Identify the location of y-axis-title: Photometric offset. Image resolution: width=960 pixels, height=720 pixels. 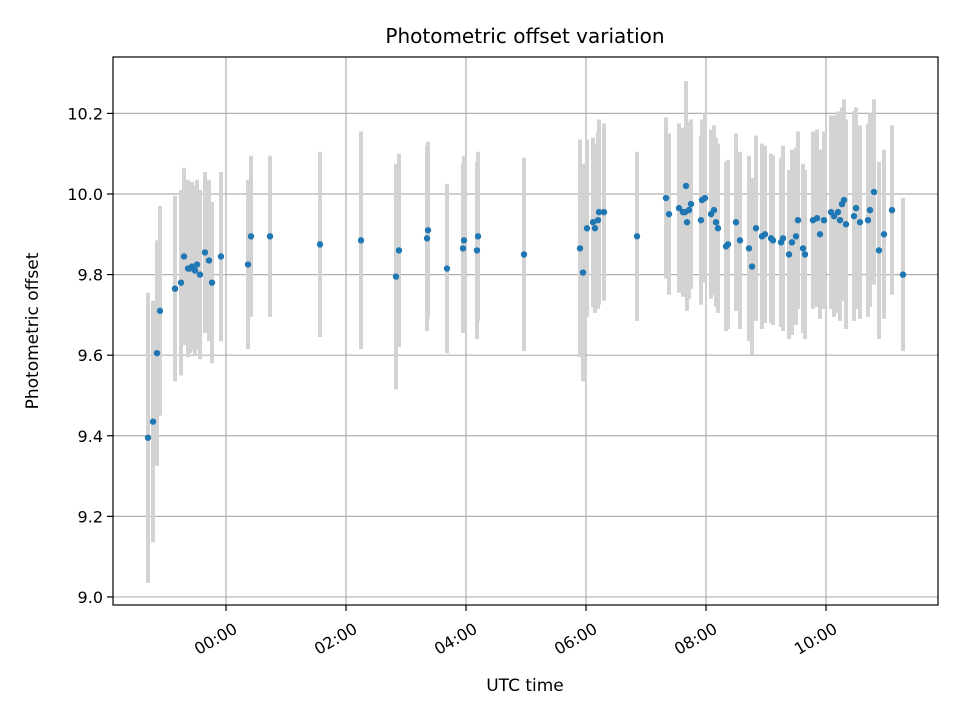
(33, 330).